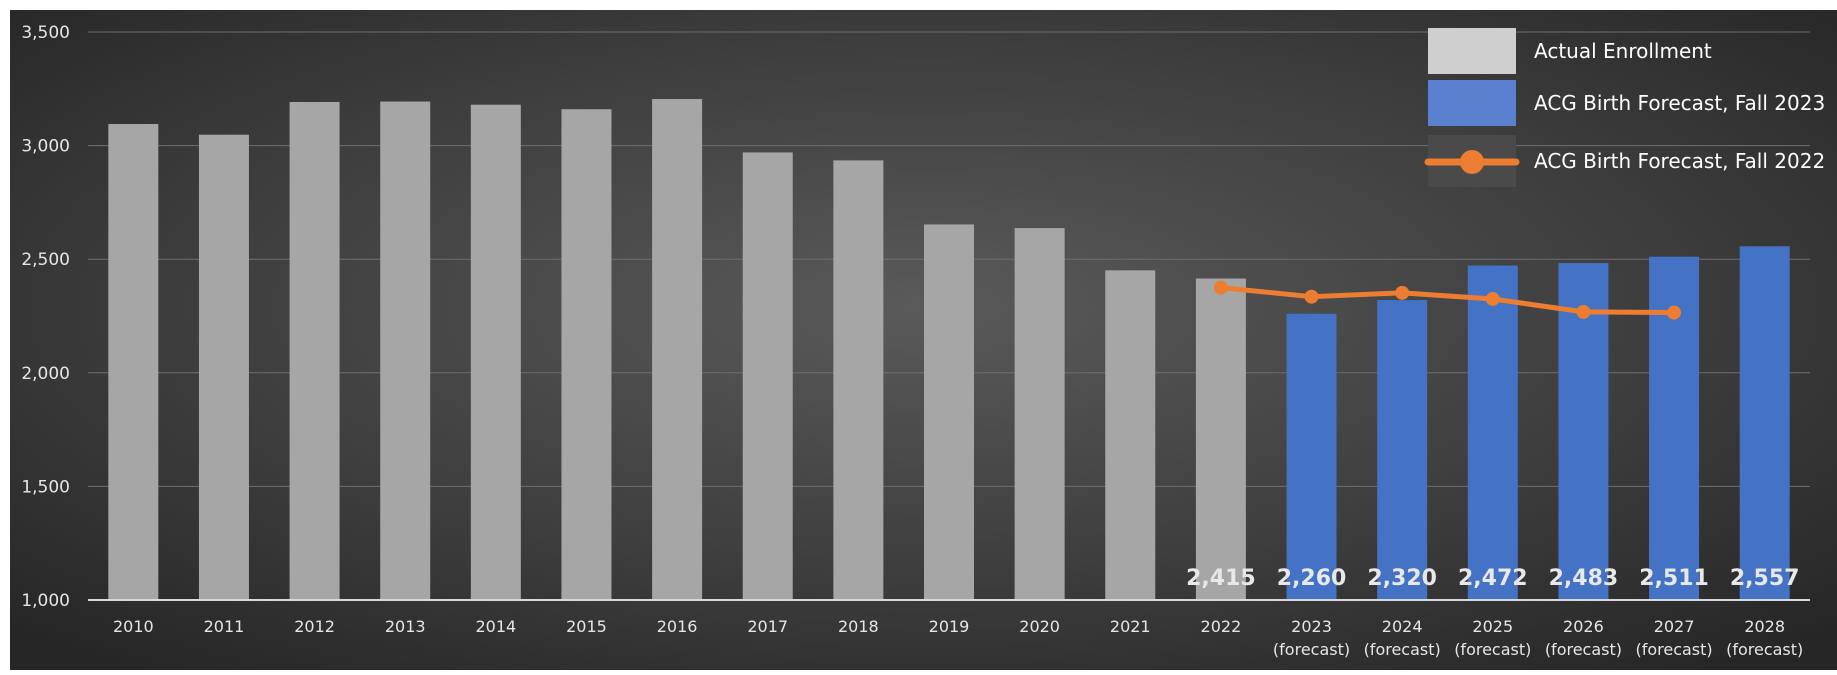  I want to click on legend-label: ACG Birth Forecast, Fall 2022, so click(1679, 161).